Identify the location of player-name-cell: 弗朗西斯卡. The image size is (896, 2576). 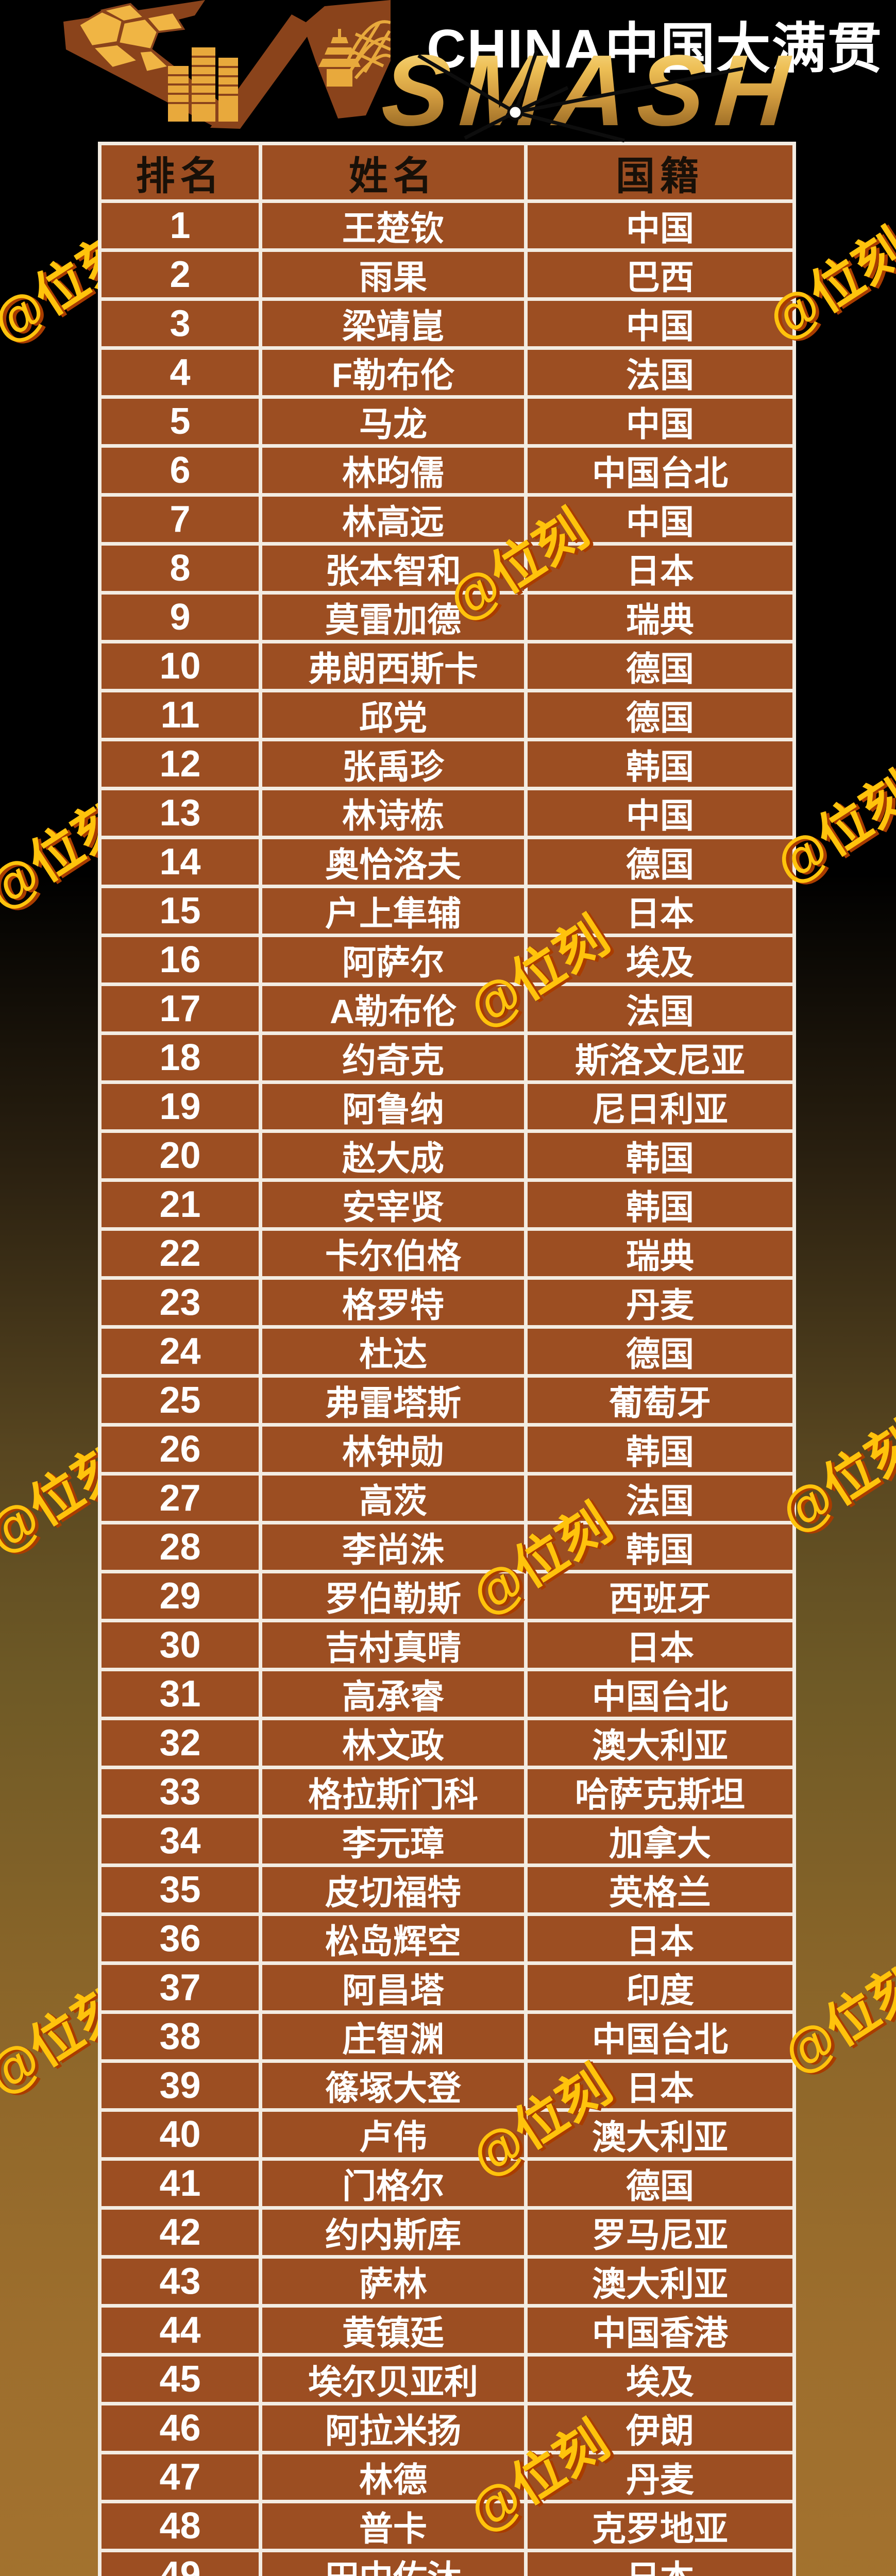
(393, 666).